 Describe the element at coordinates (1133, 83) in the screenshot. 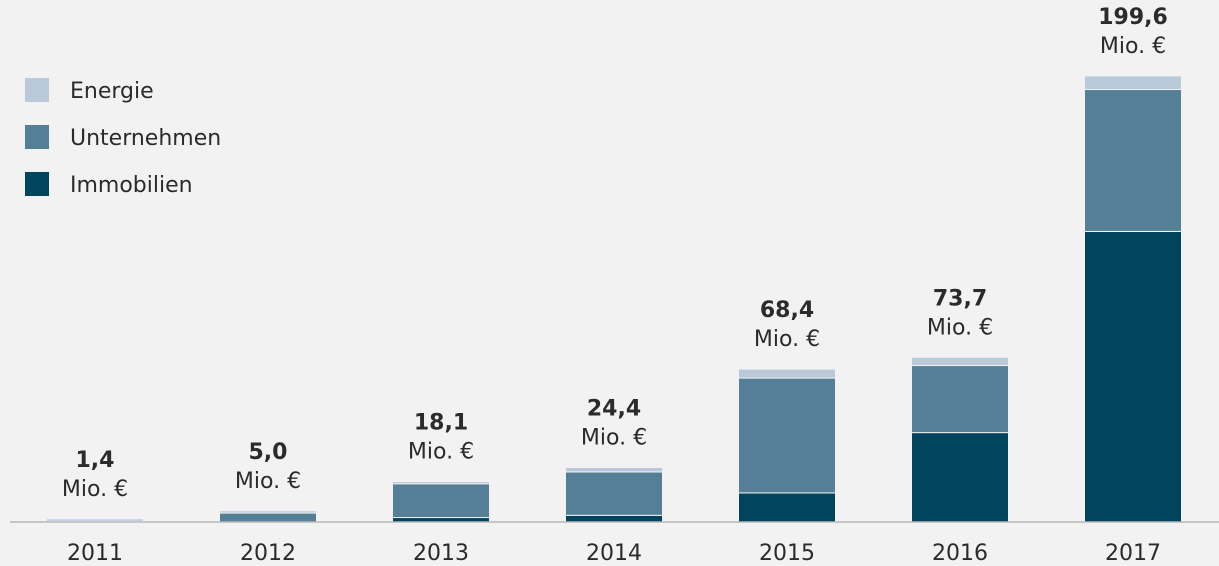

I see `bar-segment-energie-2017` at that location.